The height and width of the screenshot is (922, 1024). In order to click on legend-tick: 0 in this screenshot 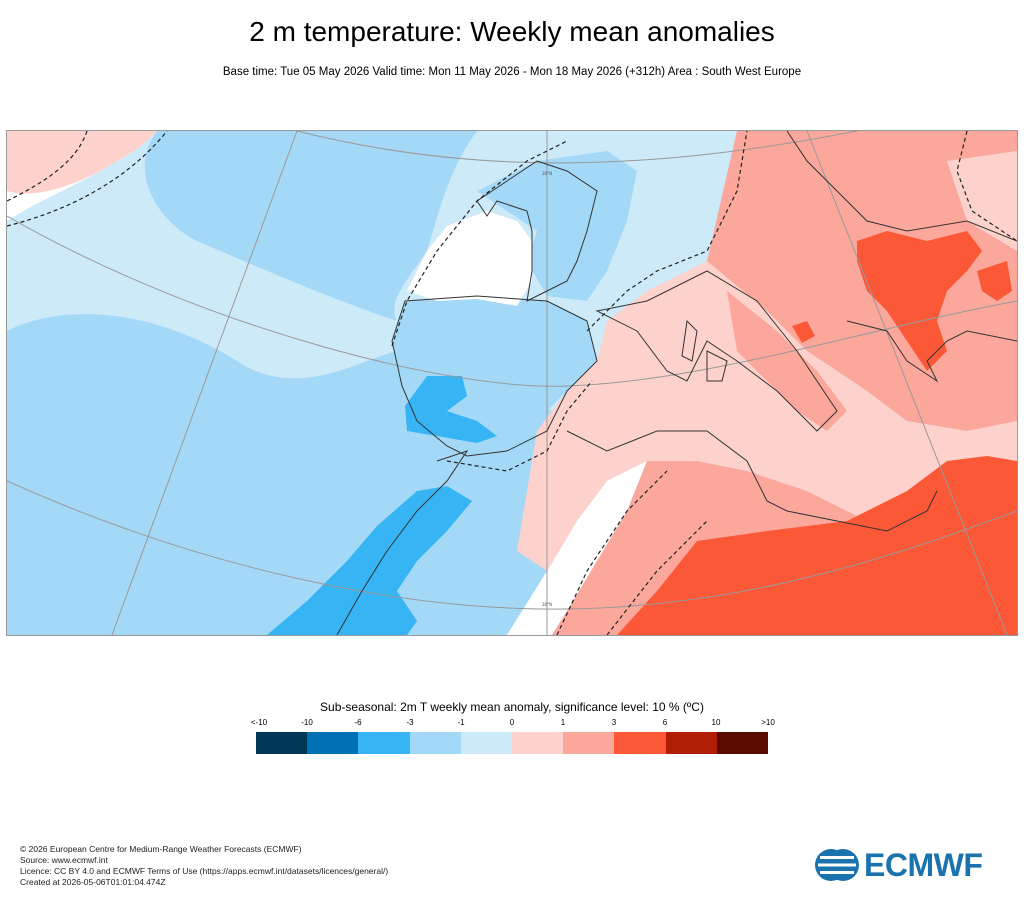, I will do `click(512, 722)`.